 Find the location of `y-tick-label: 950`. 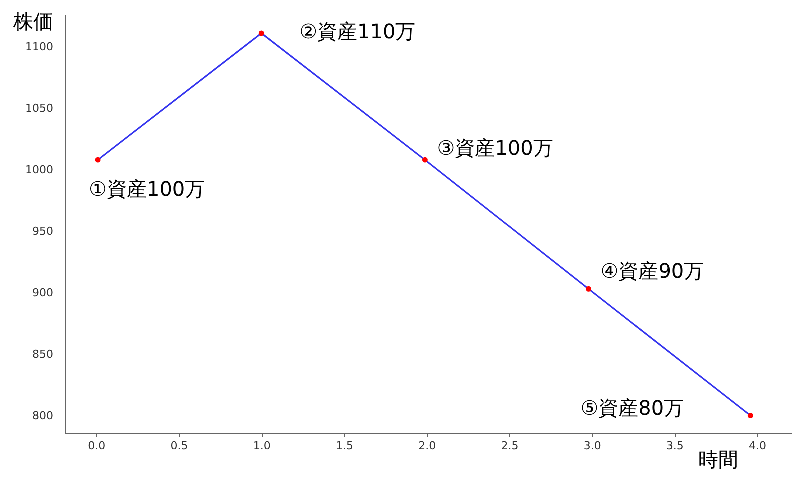

y-tick-label: 950 is located at coordinates (43, 231).